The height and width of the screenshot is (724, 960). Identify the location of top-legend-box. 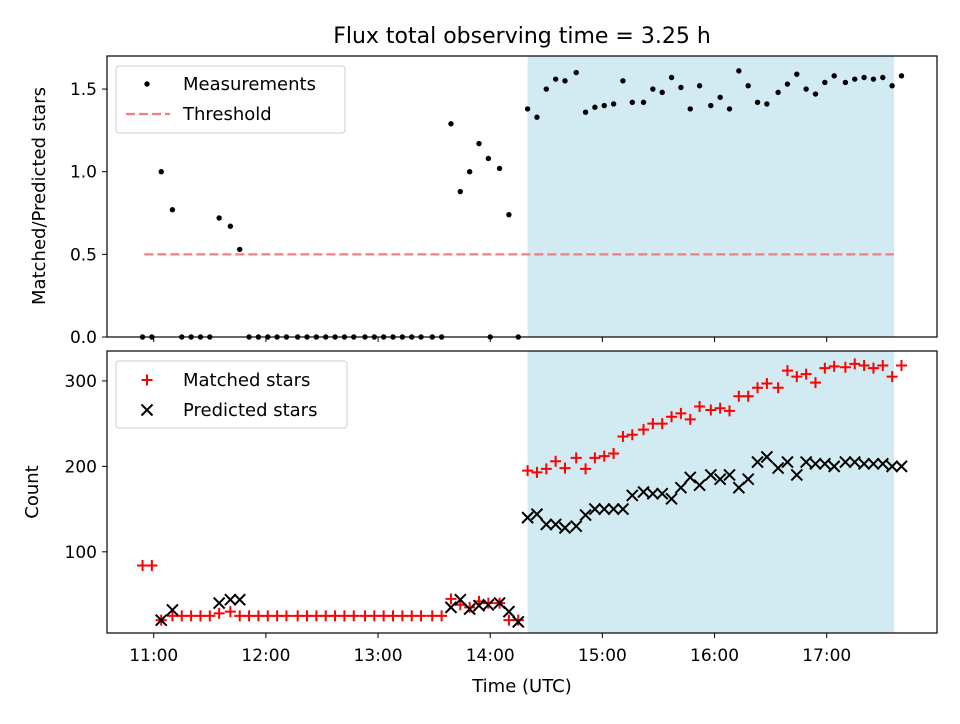
(230, 99).